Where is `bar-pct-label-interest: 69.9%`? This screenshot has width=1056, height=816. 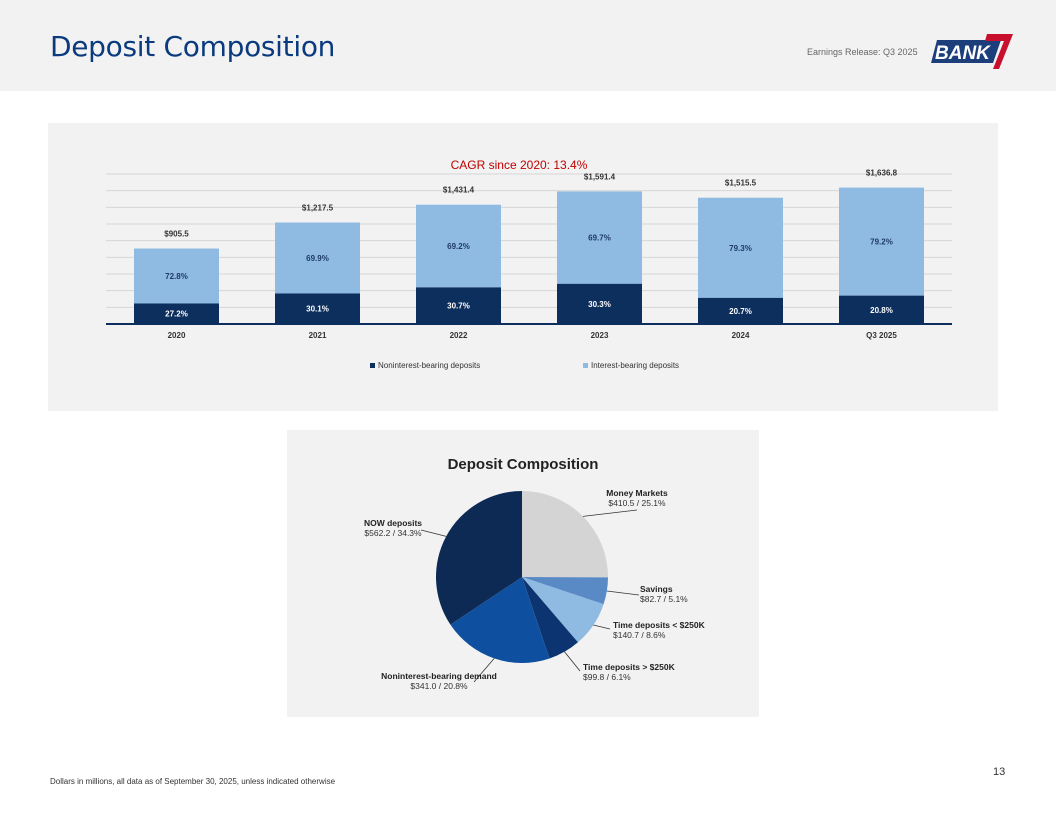
bar-pct-label-interest: 69.9% is located at coordinates (317, 258).